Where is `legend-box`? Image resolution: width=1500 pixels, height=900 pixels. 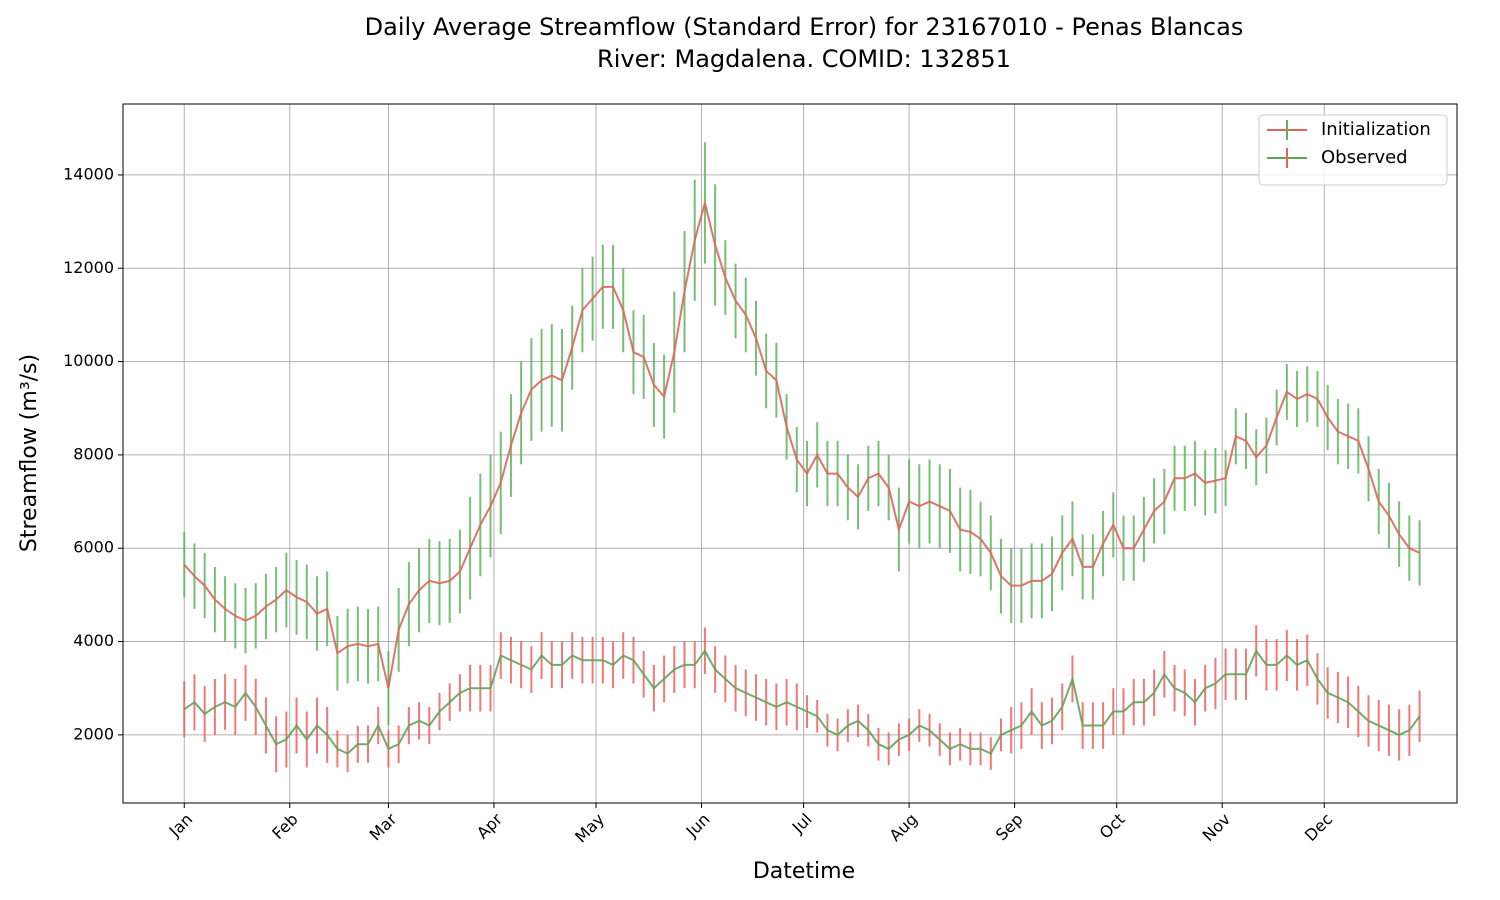 legend-box is located at coordinates (1353, 150).